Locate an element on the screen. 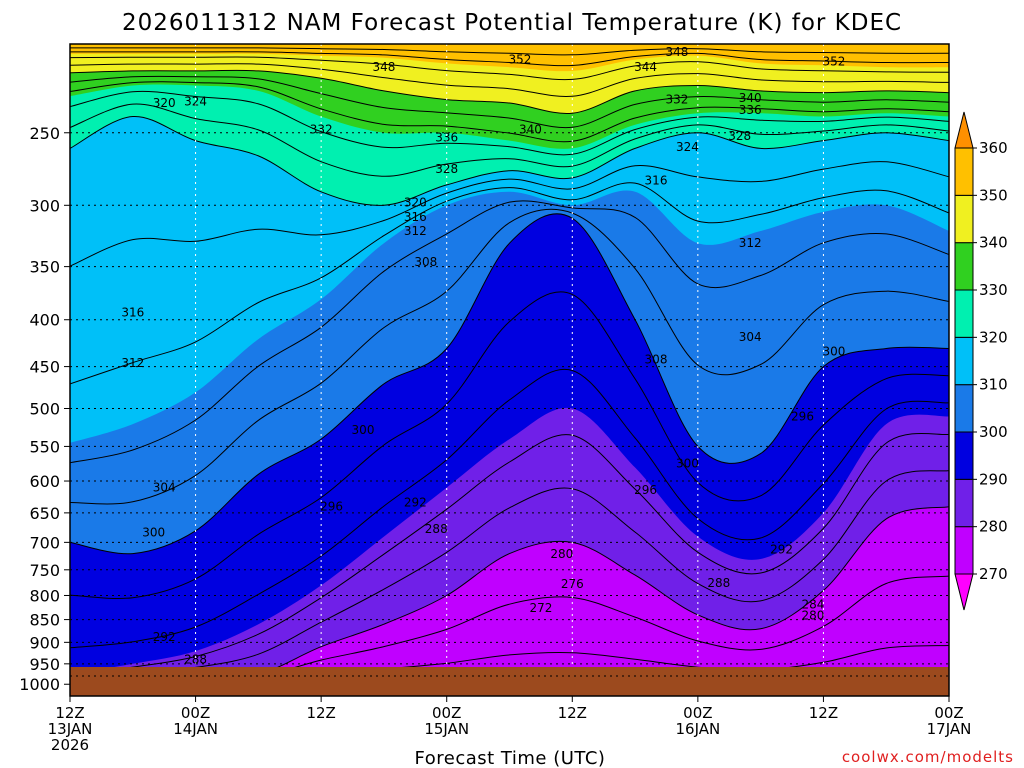 This screenshot has width=1024, height=768. contour-348k is located at coordinates (509, 68).